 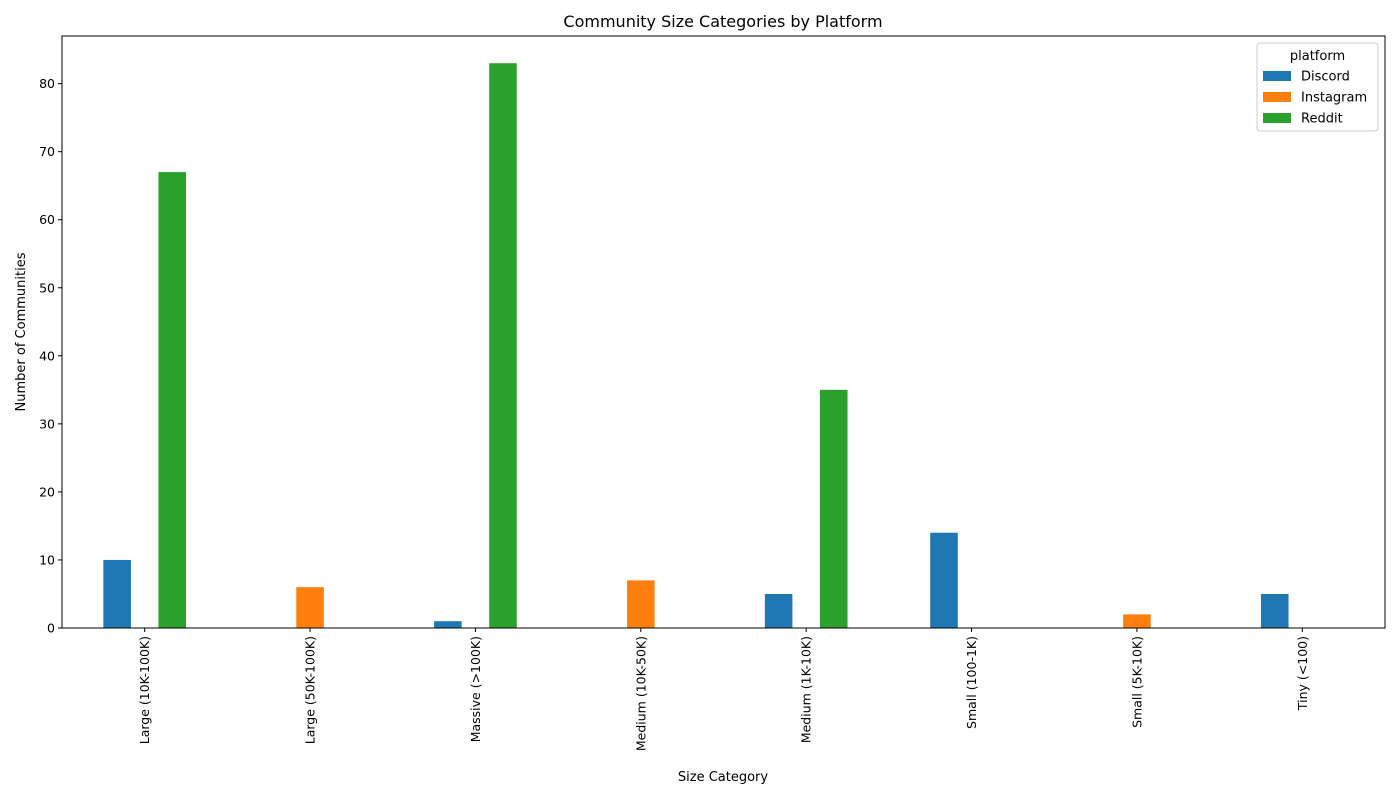 I want to click on bar-discord-large-10k-100k, so click(x=117, y=593).